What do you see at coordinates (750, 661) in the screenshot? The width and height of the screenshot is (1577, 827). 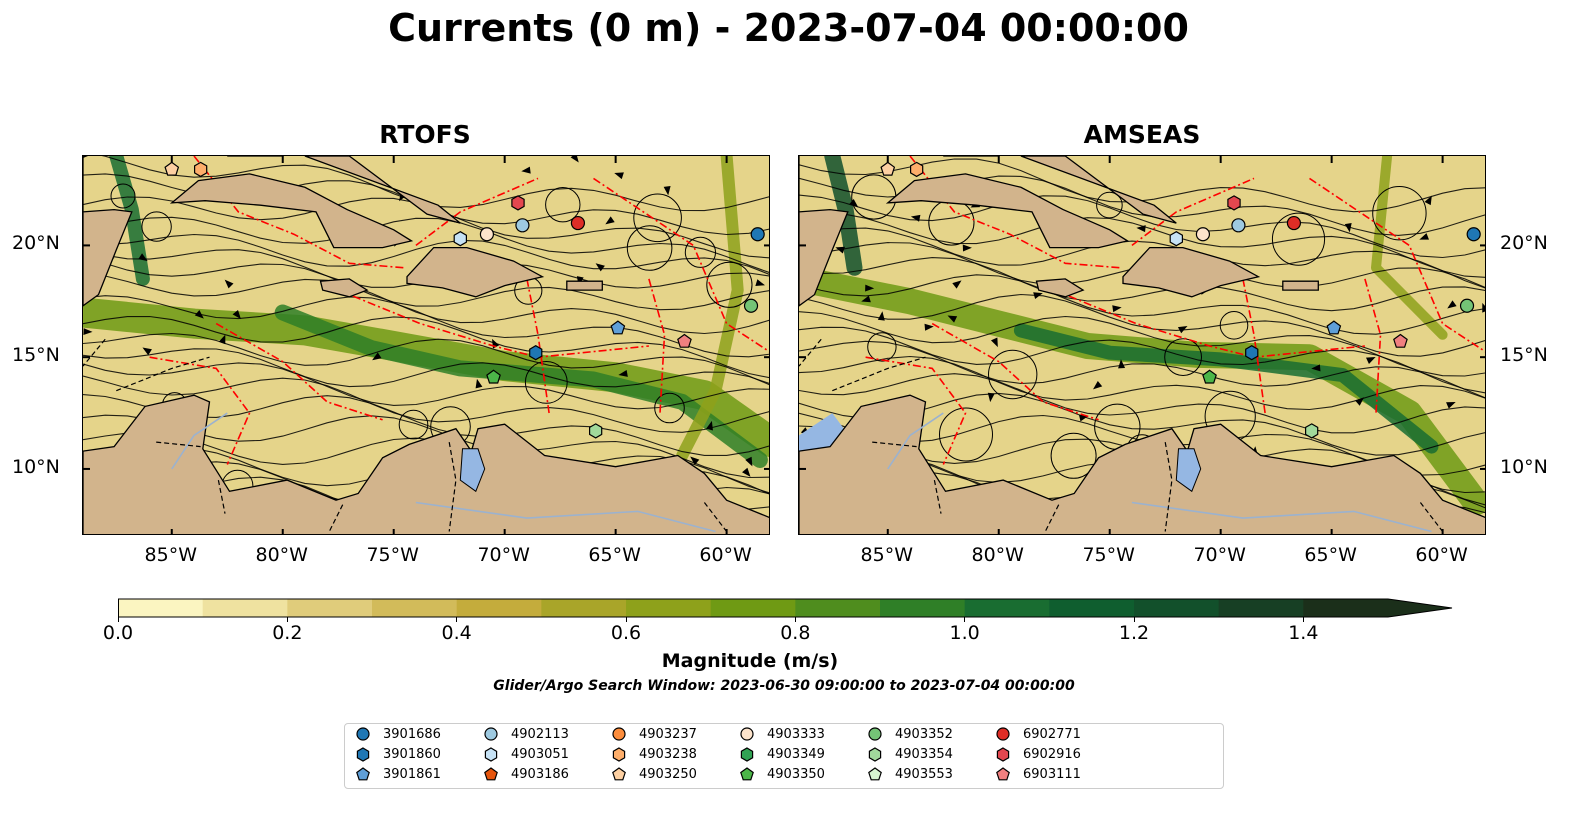 I see `colorbar-label: Magnitude (m/s)` at bounding box center [750, 661].